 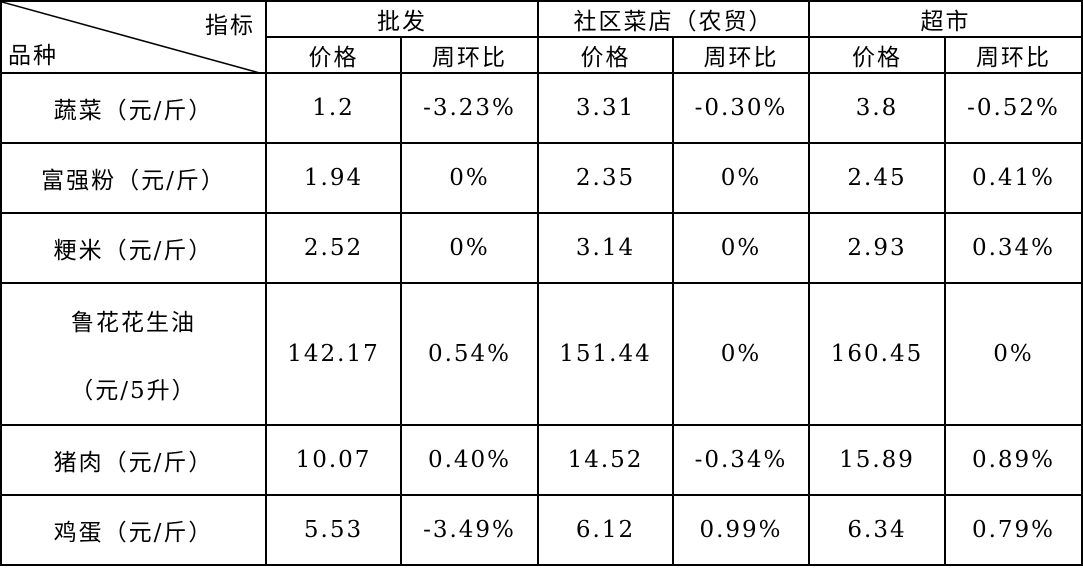 I want to click on item-name: 猪肉, so click(x=78, y=463).